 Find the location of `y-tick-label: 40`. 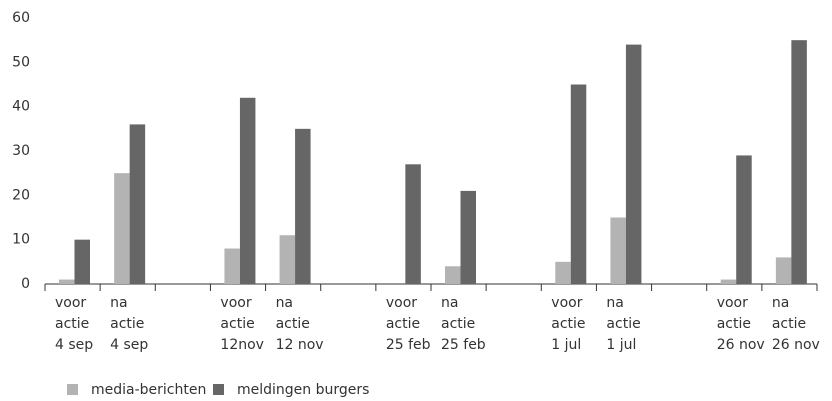

y-tick-label: 40 is located at coordinates (21, 107).